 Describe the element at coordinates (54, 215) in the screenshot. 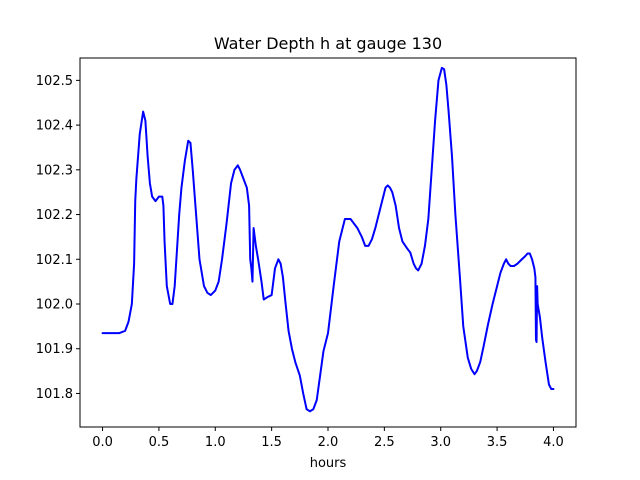

I see `y-tick-label: 102.2` at that location.